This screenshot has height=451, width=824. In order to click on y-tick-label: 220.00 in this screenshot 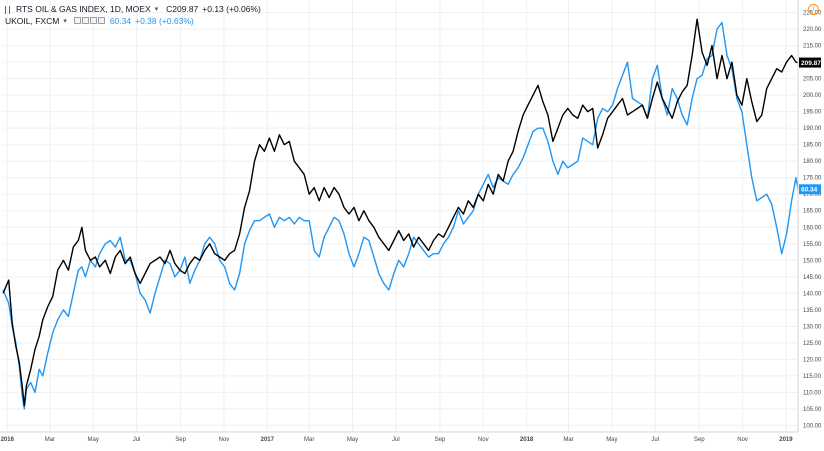, I will do `click(812, 30)`.